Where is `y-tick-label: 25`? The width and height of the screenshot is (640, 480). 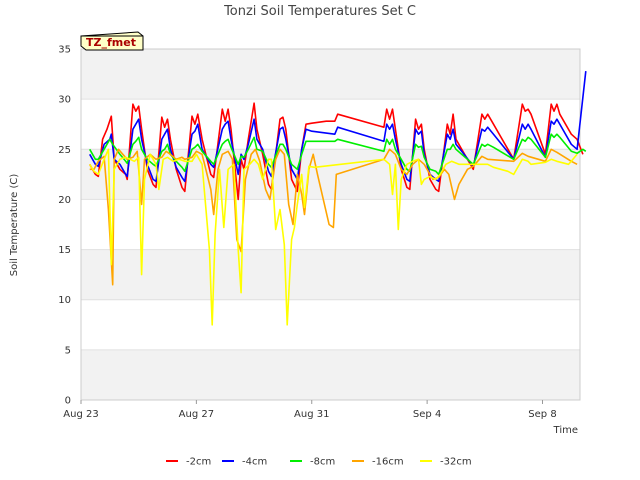
y-tick-label: 25 is located at coordinates (64, 150).